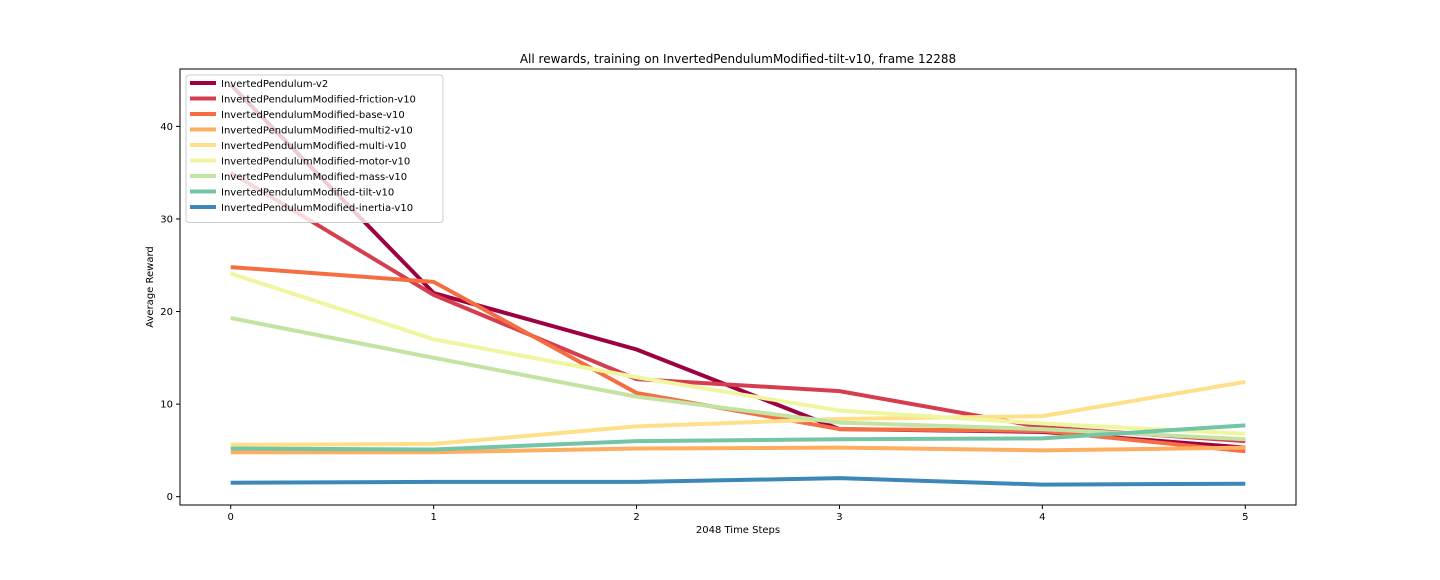 This screenshot has height=580, width=1440. What do you see at coordinates (1042, 517) in the screenshot?
I see `x-tick-label: 4` at bounding box center [1042, 517].